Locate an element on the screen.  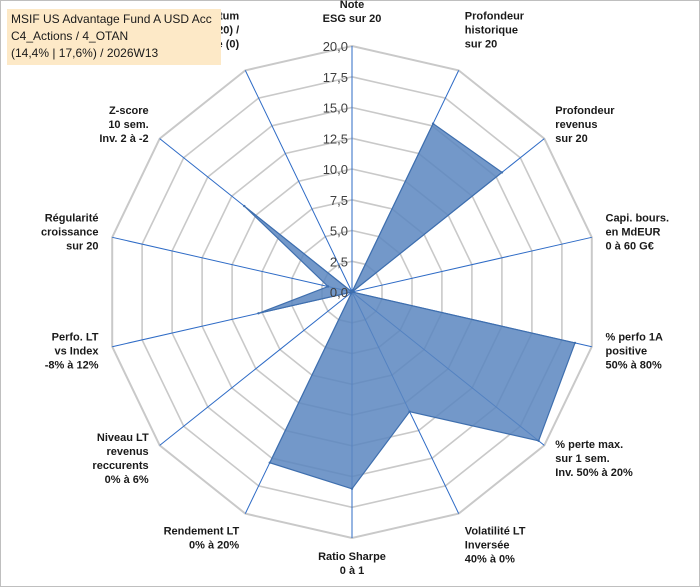
category-label: Régularité croissance sur 20 is located at coordinates (69, 232).